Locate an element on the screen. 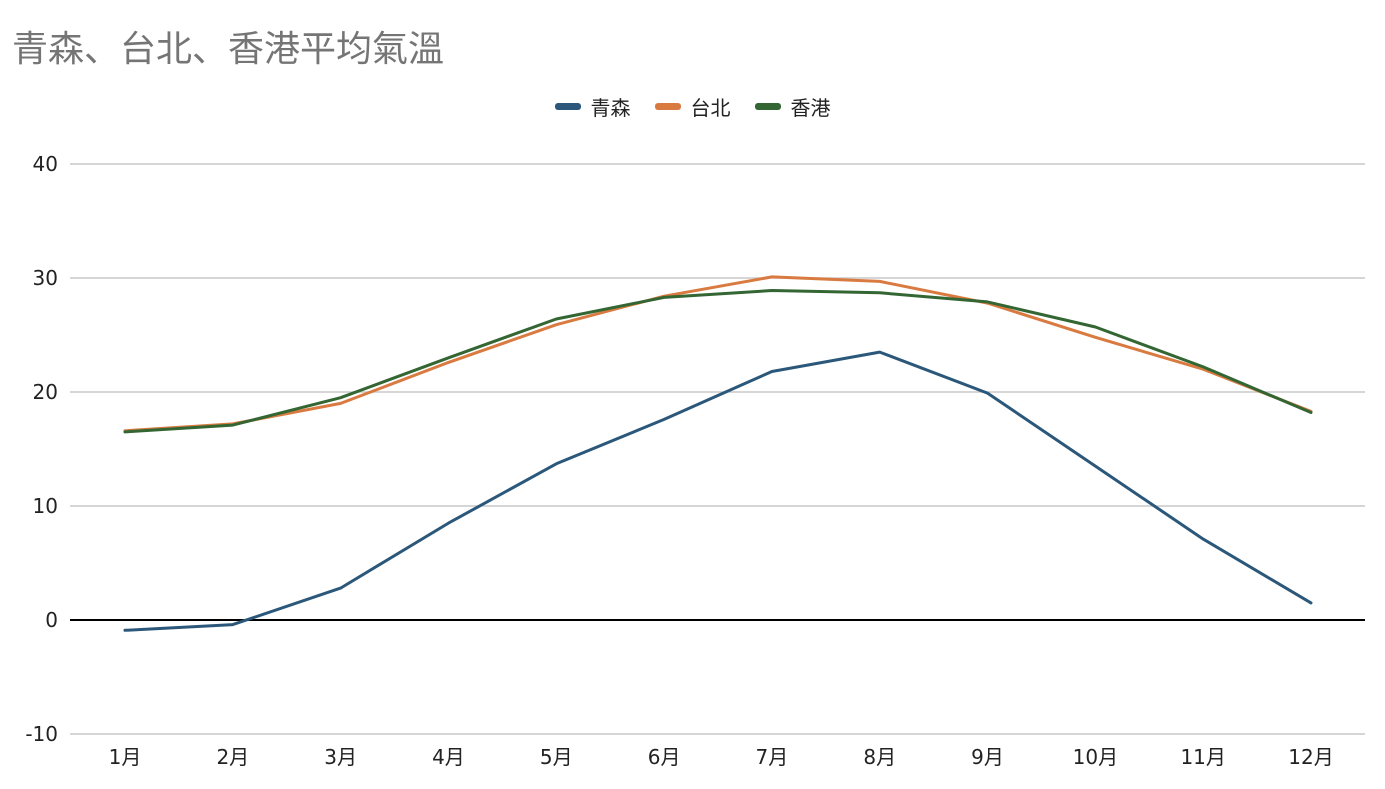 The image size is (1385, 789). x-tick-label: 10月 is located at coordinates (1095, 757).